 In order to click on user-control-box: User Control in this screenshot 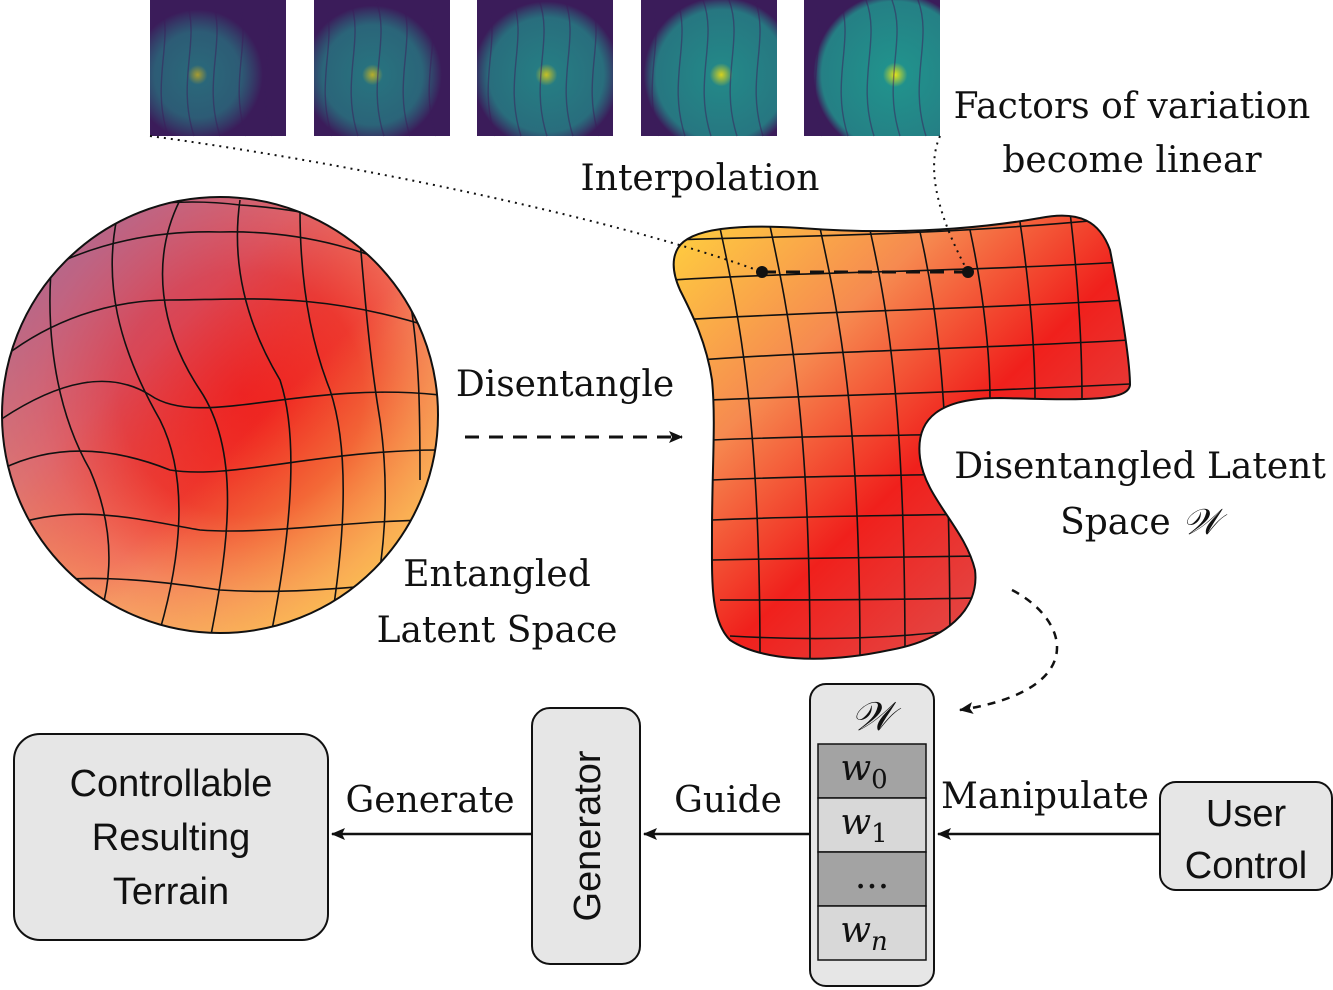, I will do `click(1246, 836)`.